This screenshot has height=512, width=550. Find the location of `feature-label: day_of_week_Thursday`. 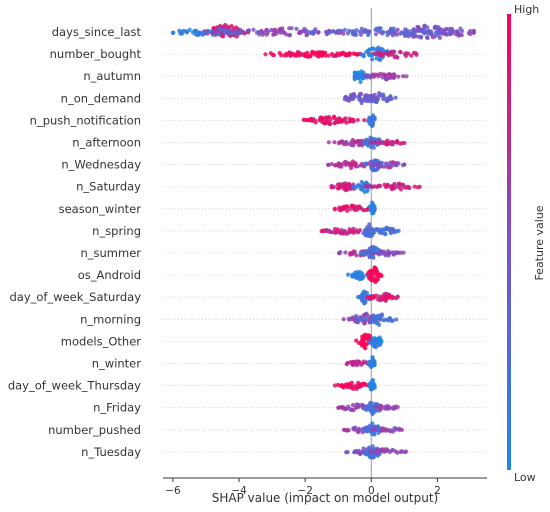

feature-label: day_of_week_Thursday is located at coordinates (74, 386).